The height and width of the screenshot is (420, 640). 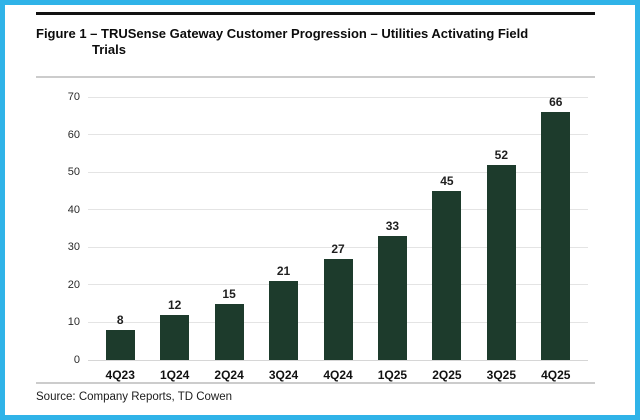 I want to click on title-divider, so click(x=315, y=77).